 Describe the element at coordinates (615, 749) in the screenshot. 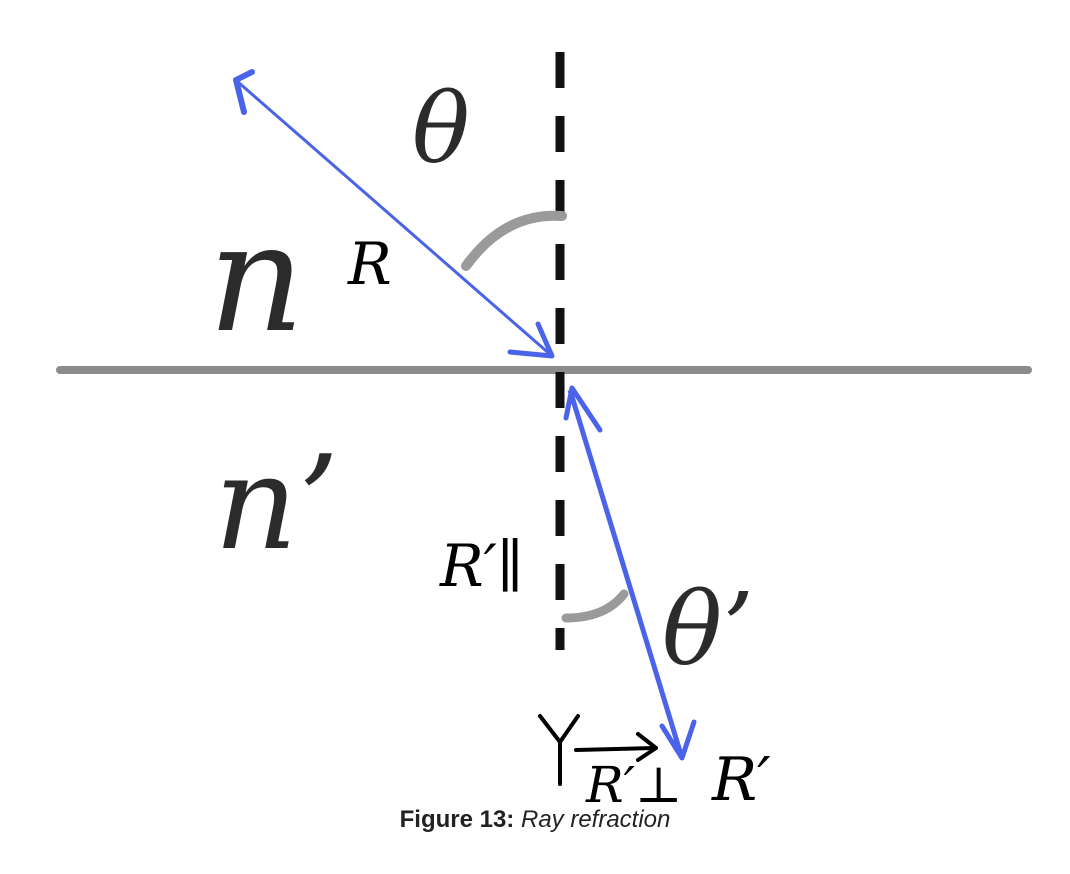

I see `r-perp-arrow-shaft` at that location.